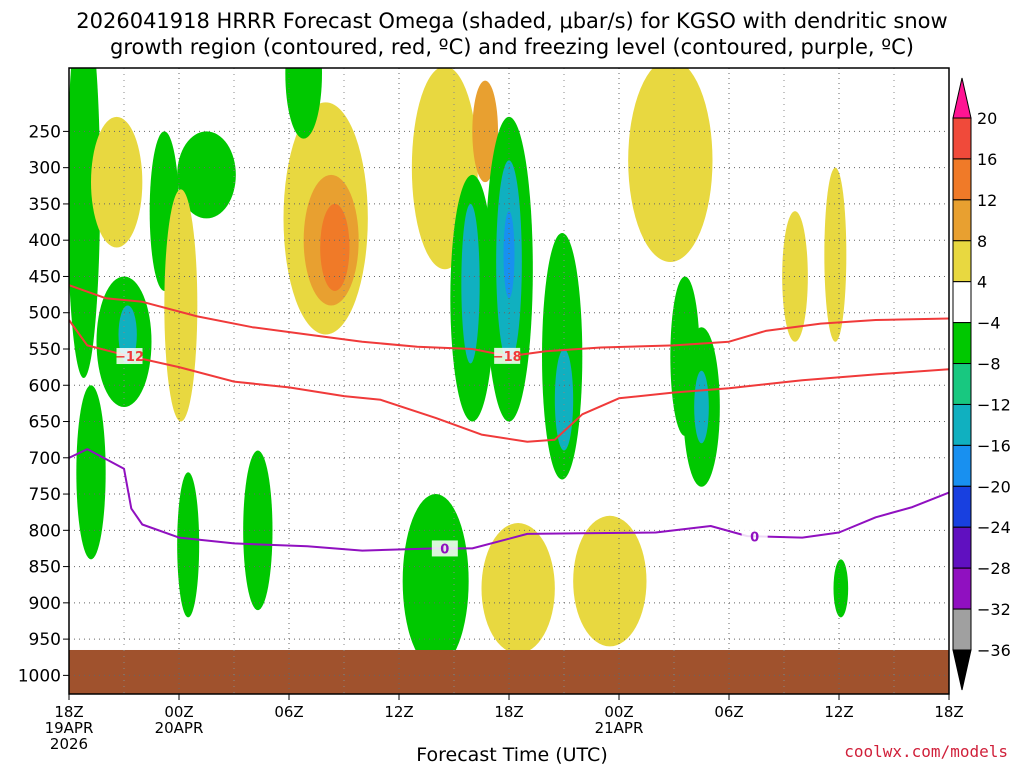 Image resolution: width=1024 pixels, height=768 pixels. I want to click on y-tick-label-250: 250, so click(45, 132).